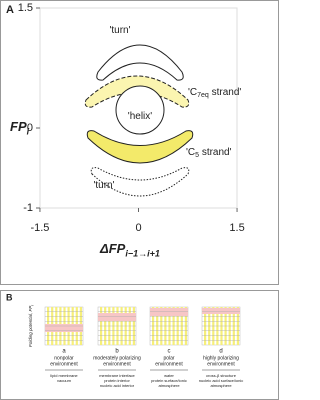  Describe the element at coordinates (169, 352) in the screenshot. I see `column-letter: c` at that location.